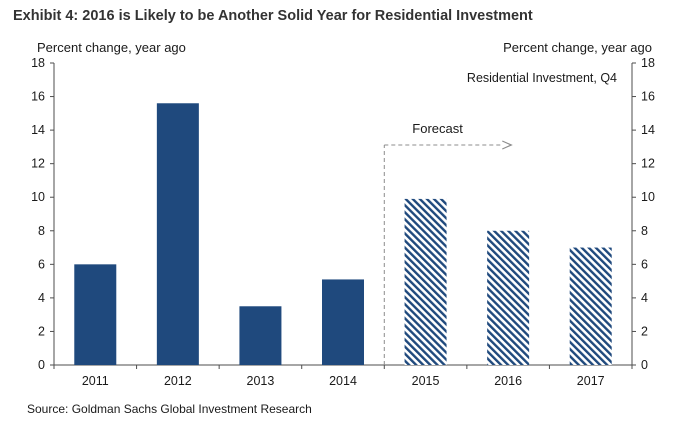 The height and width of the screenshot is (442, 696). I want to click on left-tick-label: 8, so click(41, 231).